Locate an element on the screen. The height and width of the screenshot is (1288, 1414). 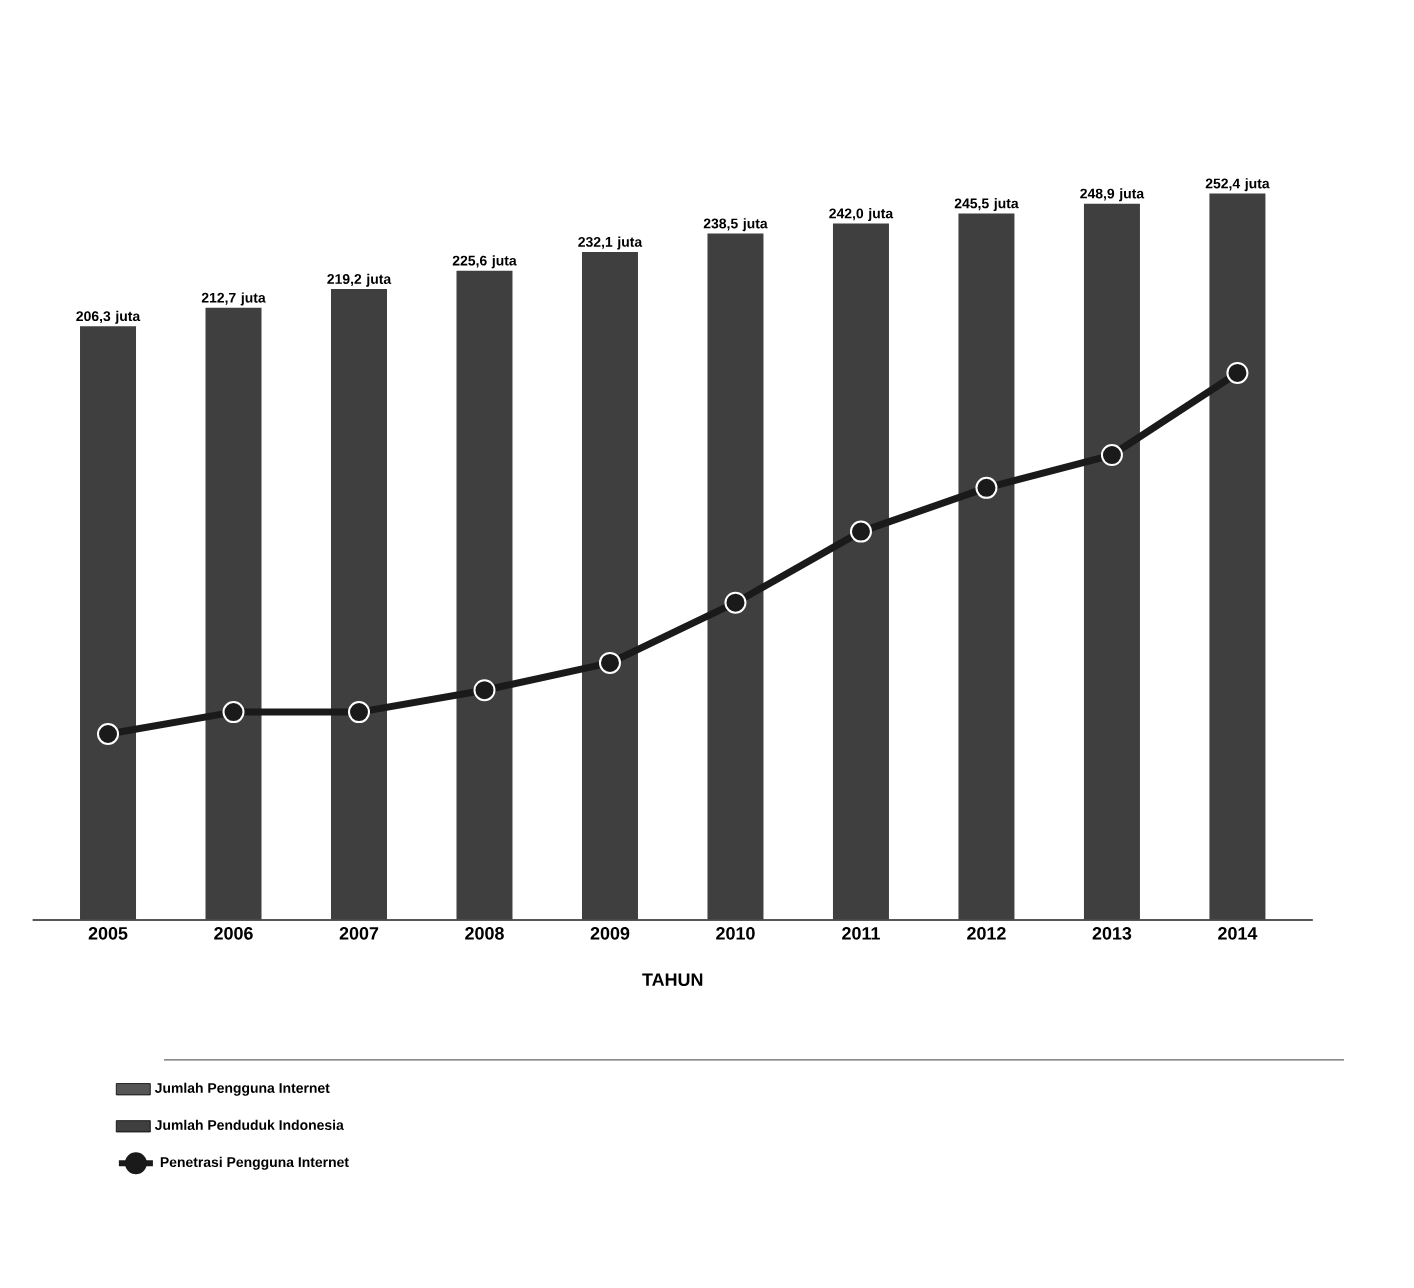
x-tick-label: 2006 is located at coordinates (233, 933).